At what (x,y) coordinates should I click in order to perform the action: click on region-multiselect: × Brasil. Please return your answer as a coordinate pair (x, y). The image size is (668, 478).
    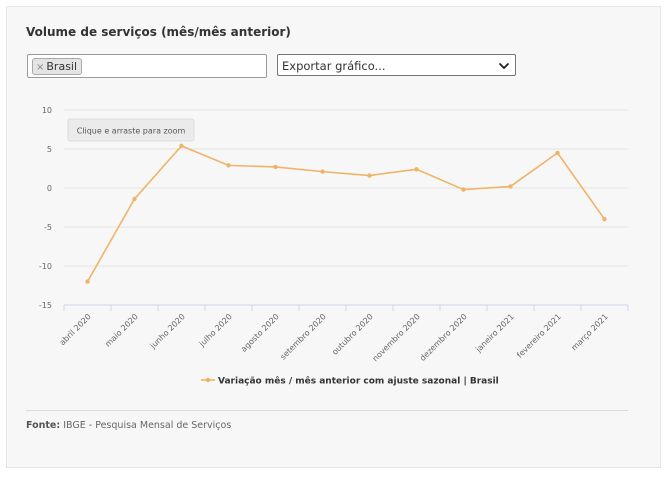
    Looking at the image, I should click on (147, 66).